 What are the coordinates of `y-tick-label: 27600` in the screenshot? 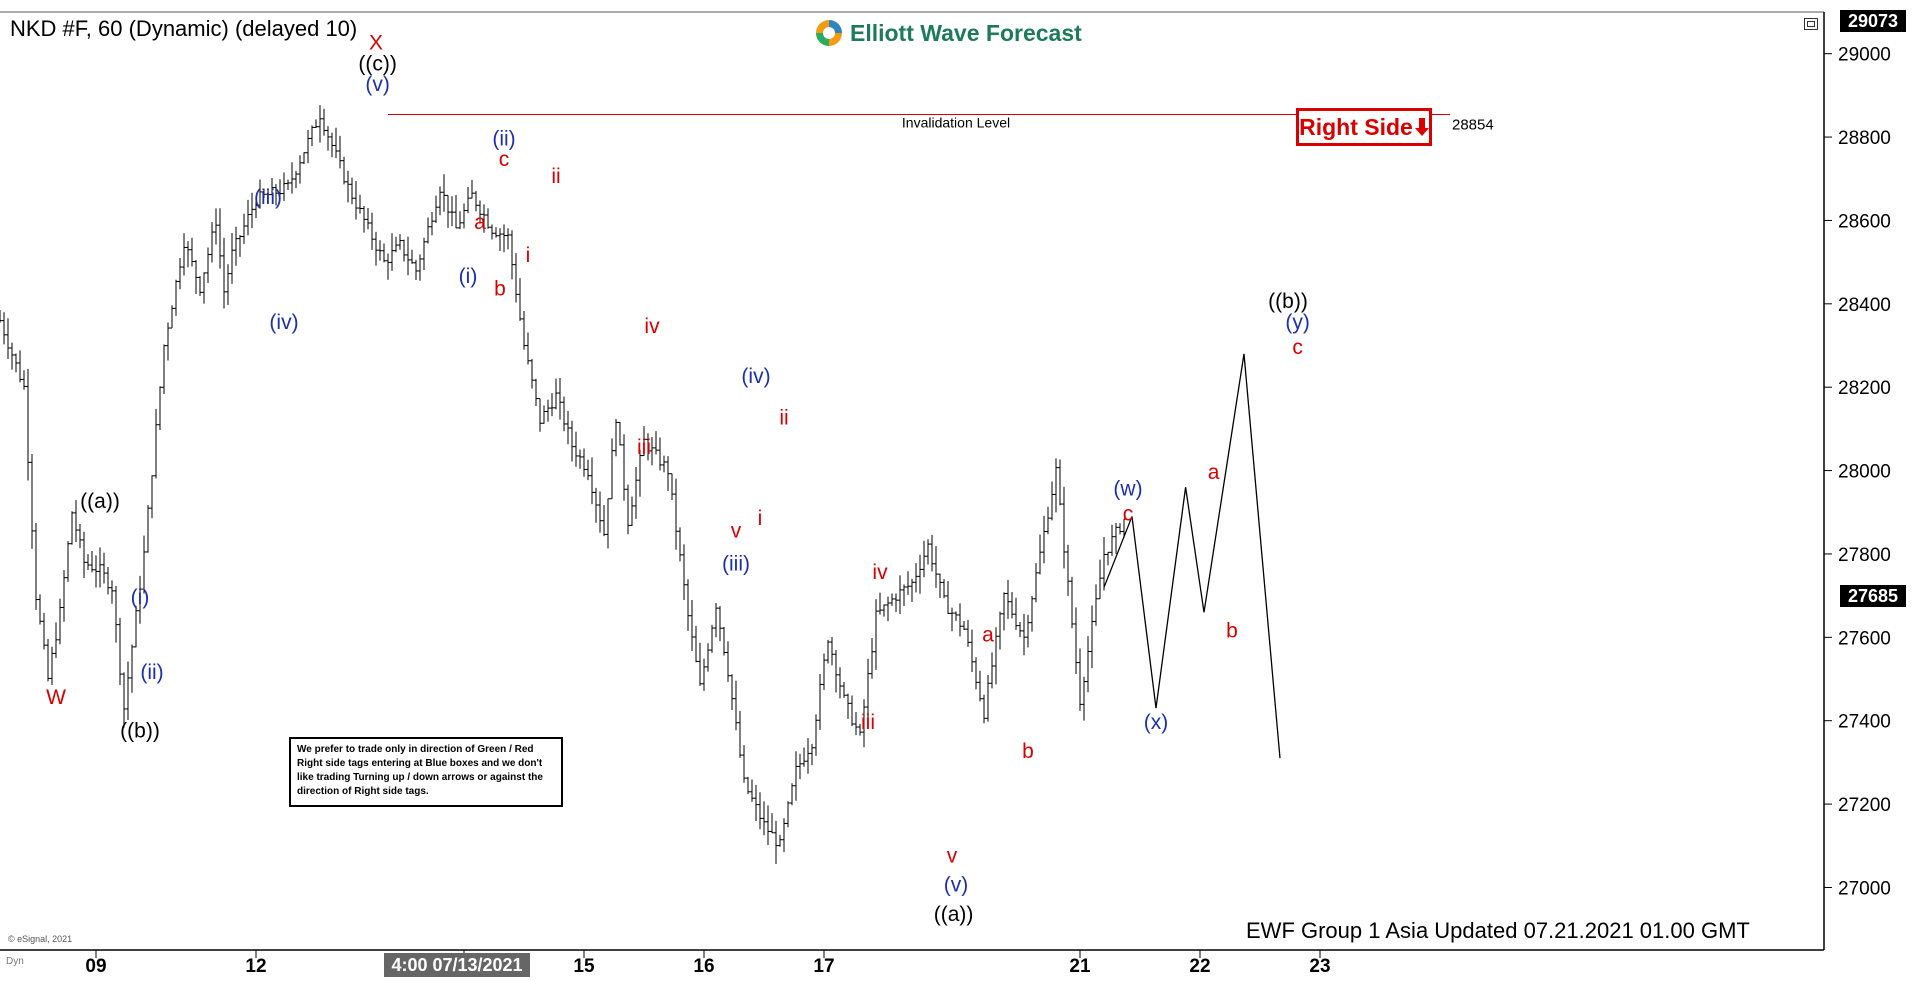 It's located at (1864, 638).